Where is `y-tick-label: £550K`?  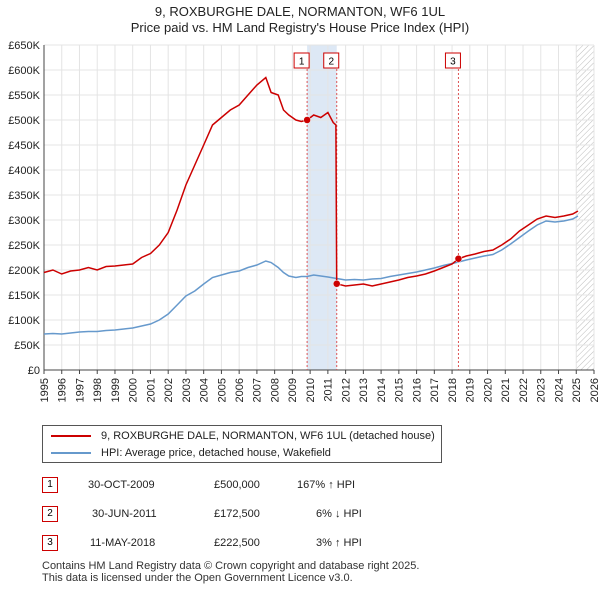 y-tick-label: £550K is located at coordinates (24, 96).